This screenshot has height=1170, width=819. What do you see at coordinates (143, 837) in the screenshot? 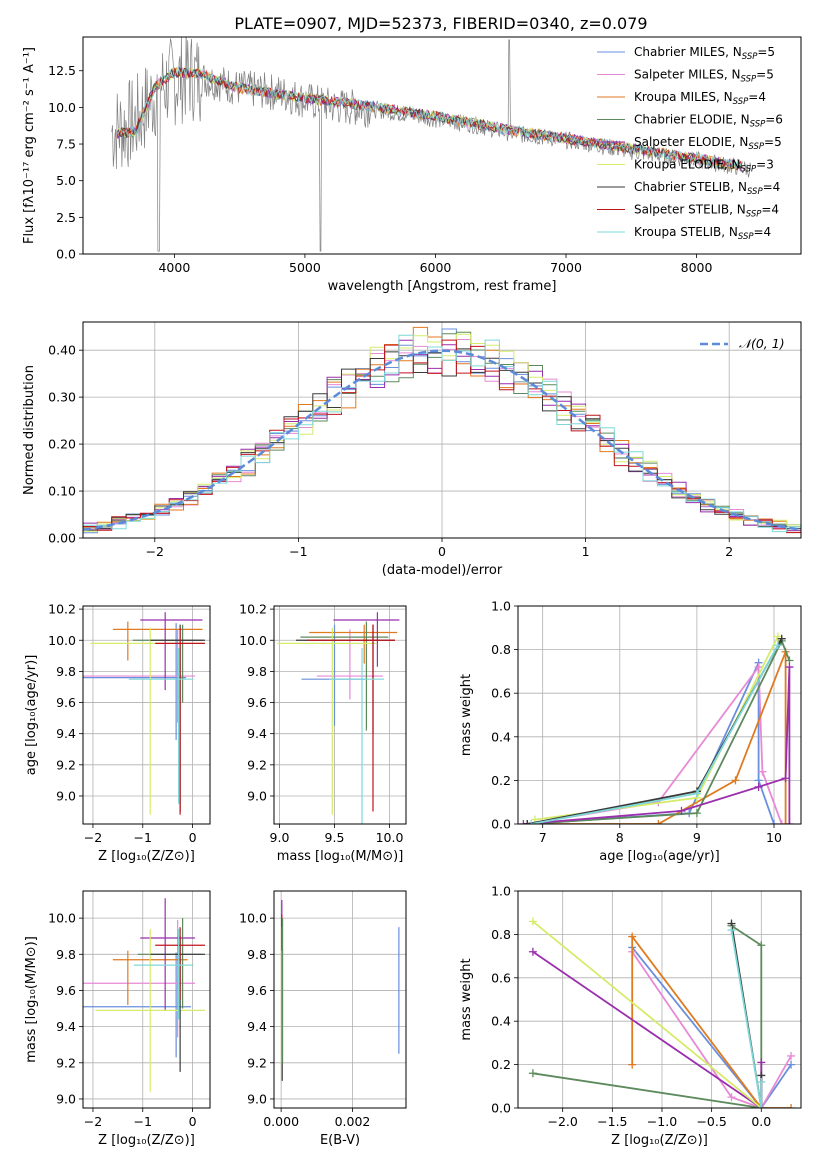
I see `x-tick-label: −1` at bounding box center [143, 837].